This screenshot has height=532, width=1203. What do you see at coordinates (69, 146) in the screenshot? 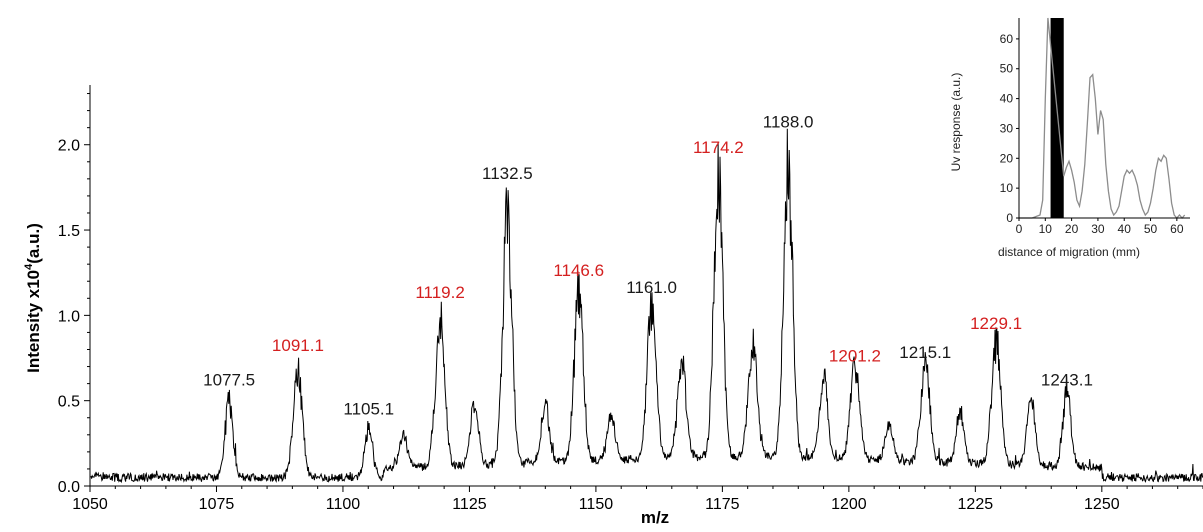
I see `y-tick-label: 2.0` at bounding box center [69, 146].